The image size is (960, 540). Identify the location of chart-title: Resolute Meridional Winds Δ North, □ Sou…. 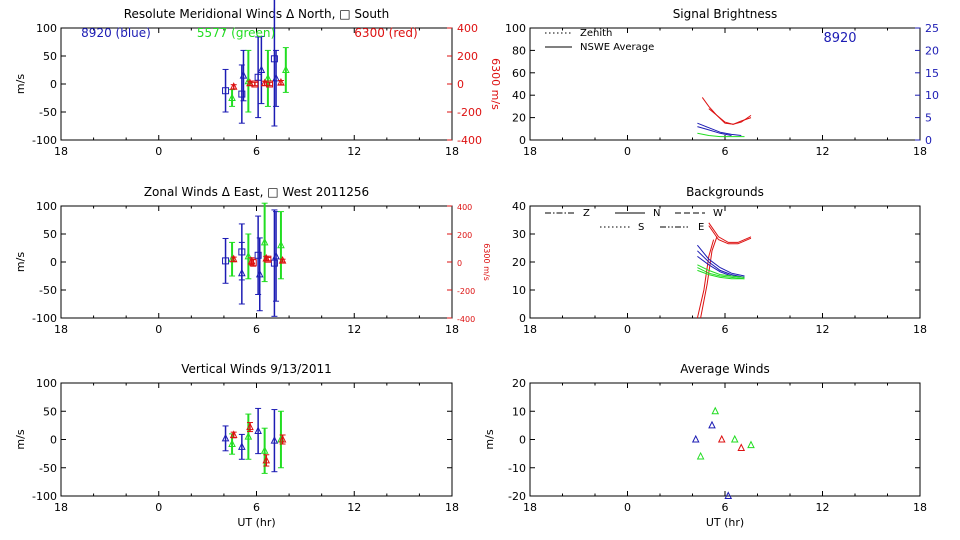
(257, 14).